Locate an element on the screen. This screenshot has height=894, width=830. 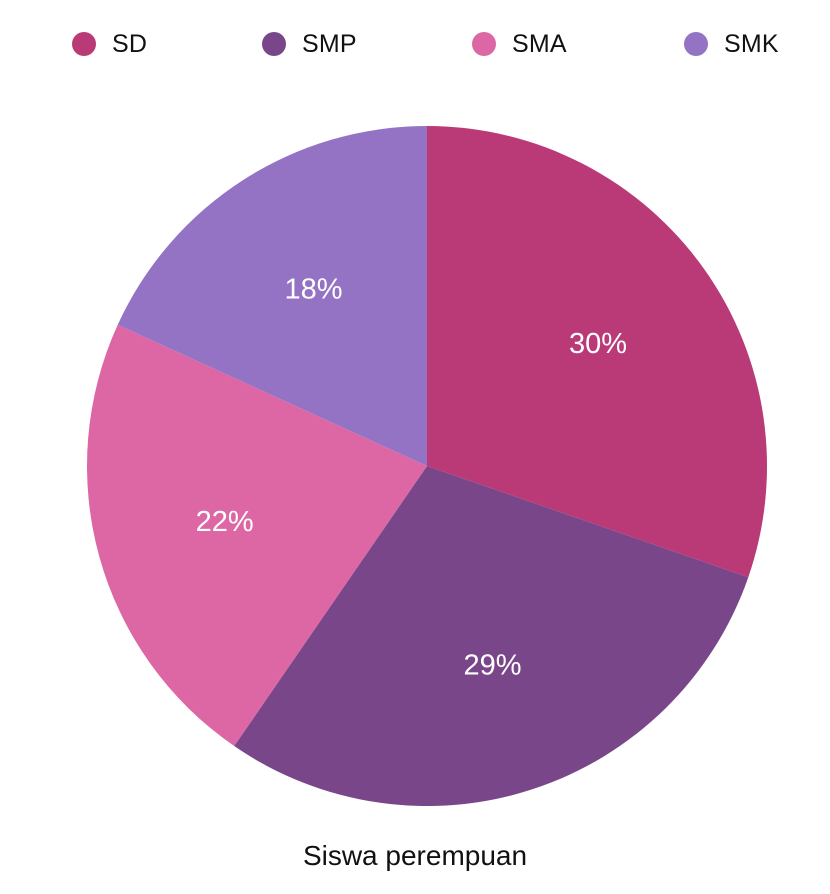
legend-item-smk: SMK is located at coordinates (731, 44).